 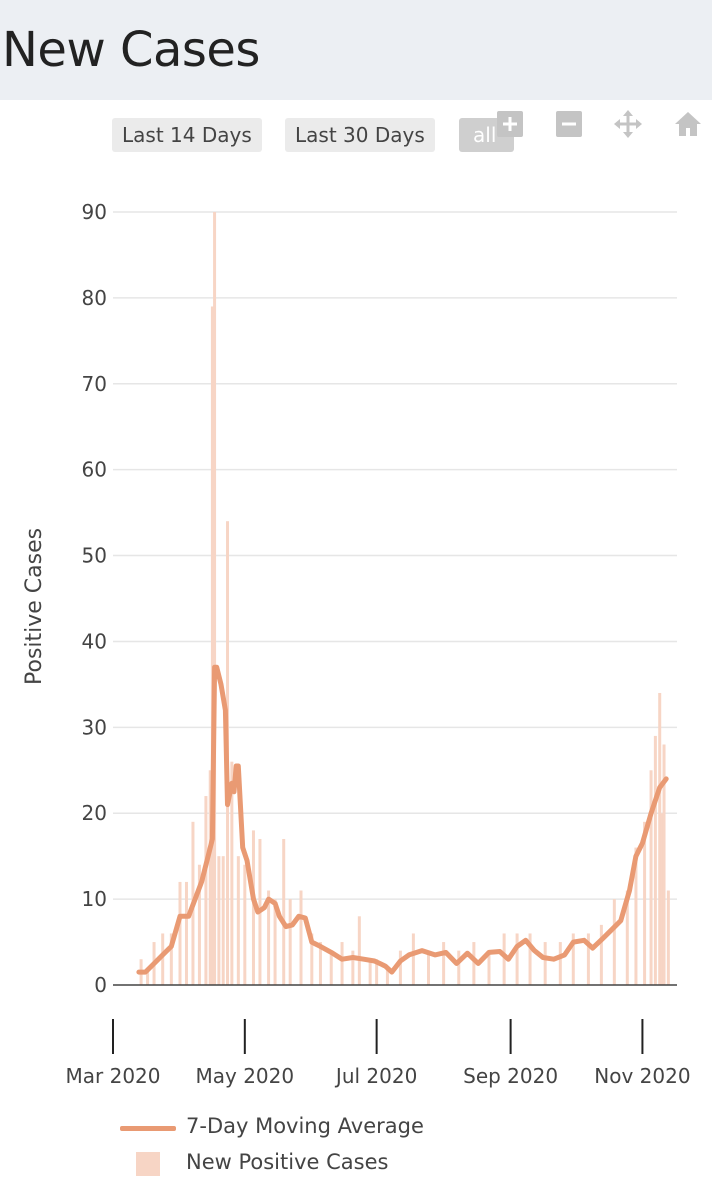 What do you see at coordinates (360, 135) in the screenshot?
I see `range-button-last-30-days: Last 30 Days` at bounding box center [360, 135].